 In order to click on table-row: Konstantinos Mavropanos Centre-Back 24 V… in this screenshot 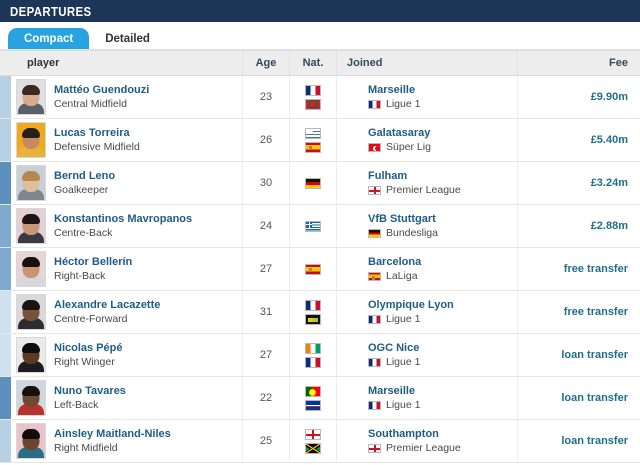, I will do `click(320, 226)`.